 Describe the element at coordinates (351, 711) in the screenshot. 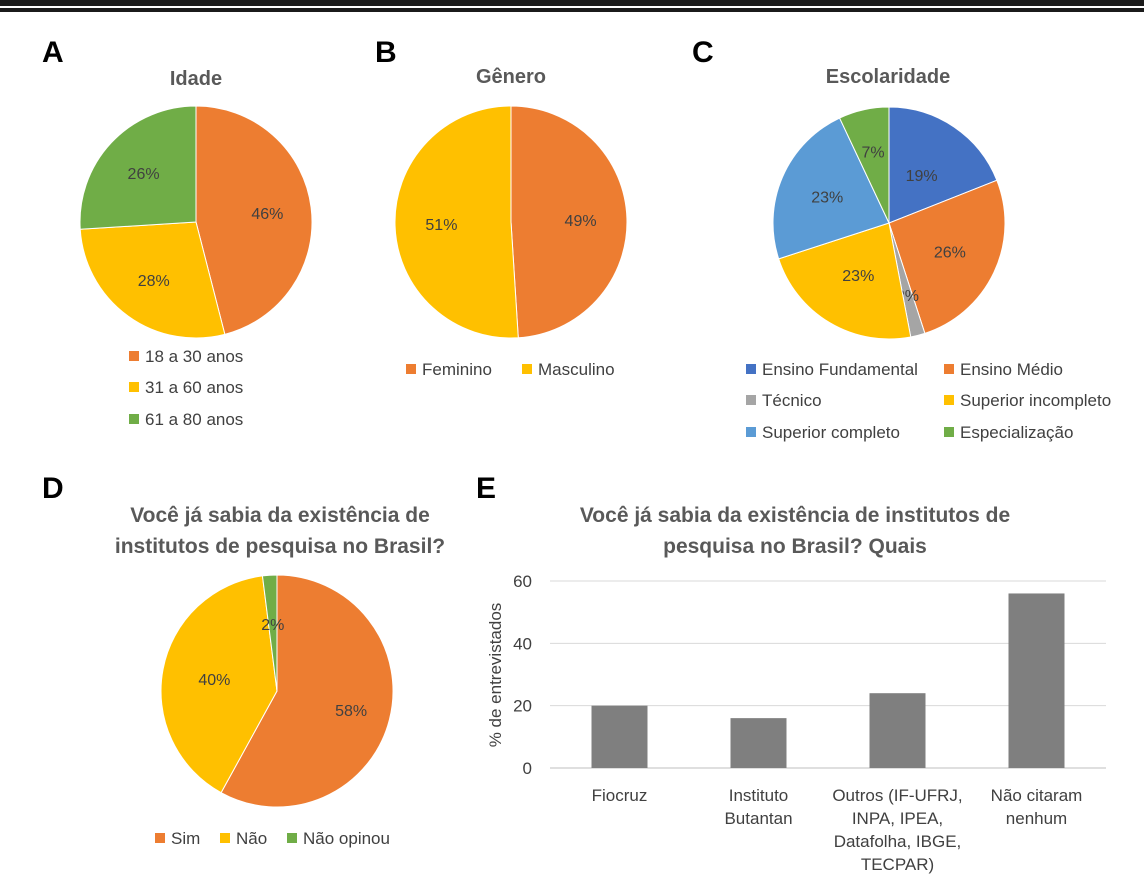

I see `data-label-d-0: 58%` at that location.